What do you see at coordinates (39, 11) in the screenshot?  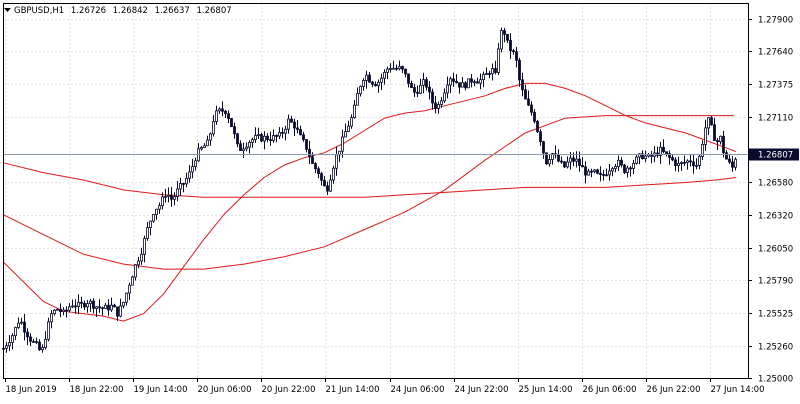 I see `symbol-label: GBPUSD,H1` at bounding box center [39, 11].